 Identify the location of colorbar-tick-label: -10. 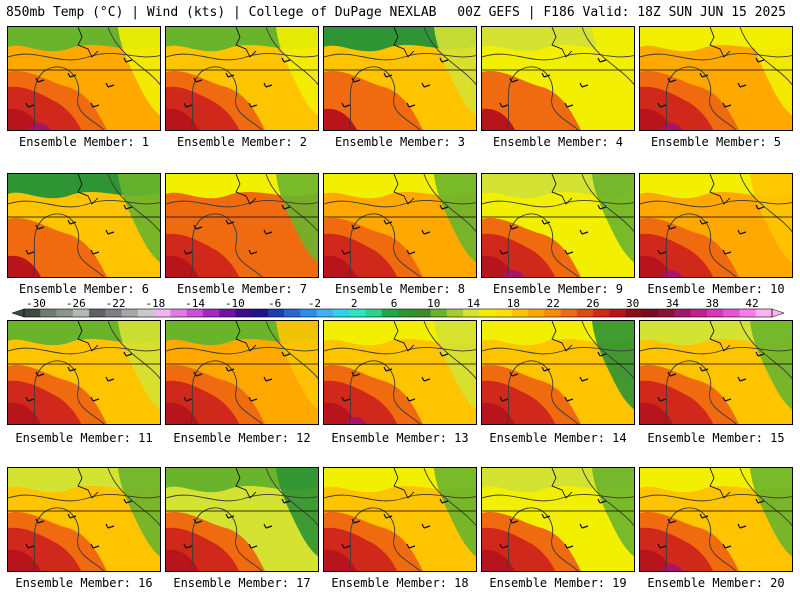
(235, 303).